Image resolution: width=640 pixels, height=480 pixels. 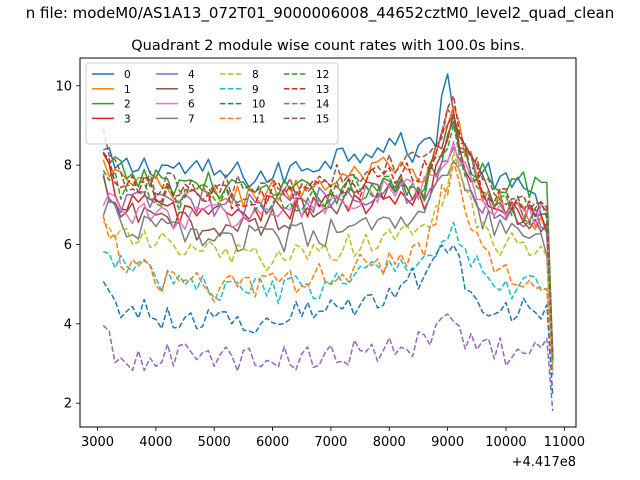 I want to click on y-axis: 2 4 6 8 10, so click(x=67, y=245).